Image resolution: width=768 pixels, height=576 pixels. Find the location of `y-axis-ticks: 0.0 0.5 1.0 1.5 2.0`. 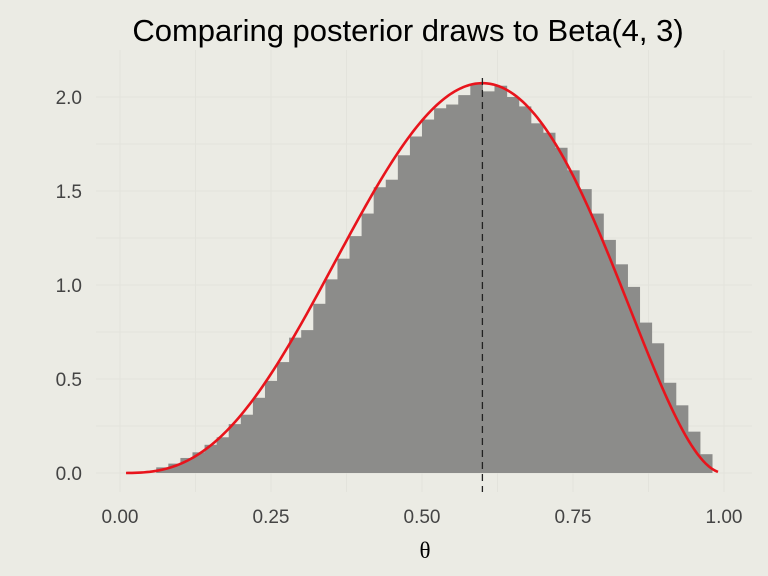

y-axis-ticks: 0.0 0.5 1.0 1.5 2.0 is located at coordinates (69, 286).